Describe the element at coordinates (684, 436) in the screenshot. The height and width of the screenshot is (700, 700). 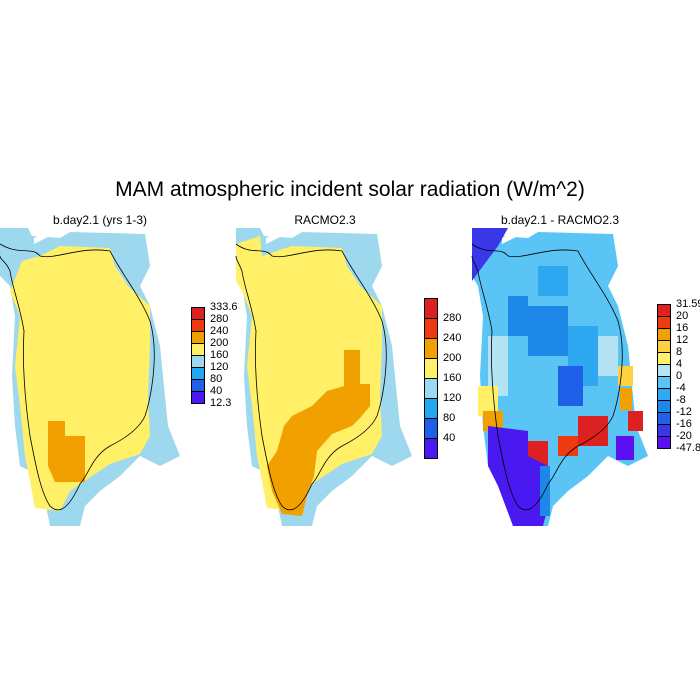
I see `colorbar-label: -20` at that location.